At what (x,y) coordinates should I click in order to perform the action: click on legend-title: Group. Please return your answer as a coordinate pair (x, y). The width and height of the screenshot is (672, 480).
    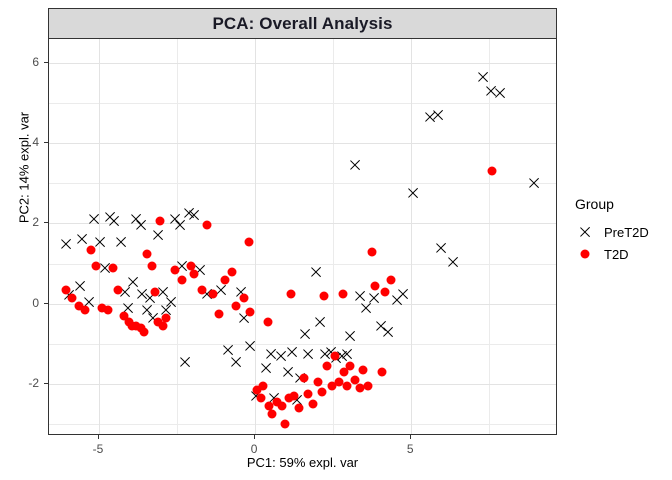
    Looking at the image, I should click on (594, 204).